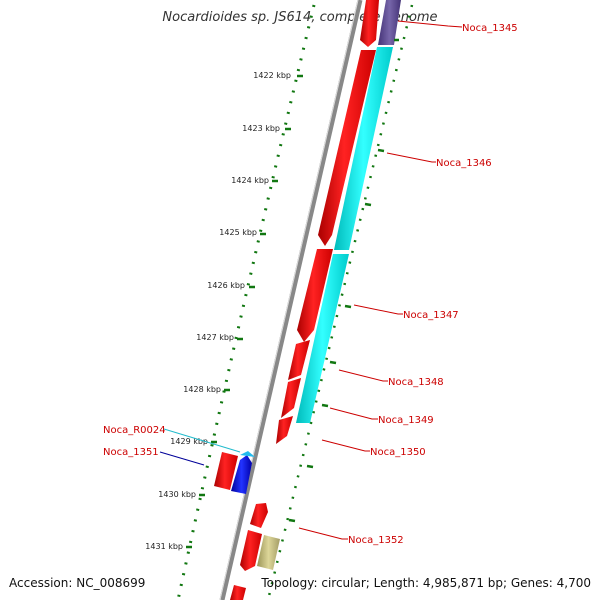  Describe the element at coordinates (268, 552) in the screenshot. I see `gene-noca-1352-olive` at that location.